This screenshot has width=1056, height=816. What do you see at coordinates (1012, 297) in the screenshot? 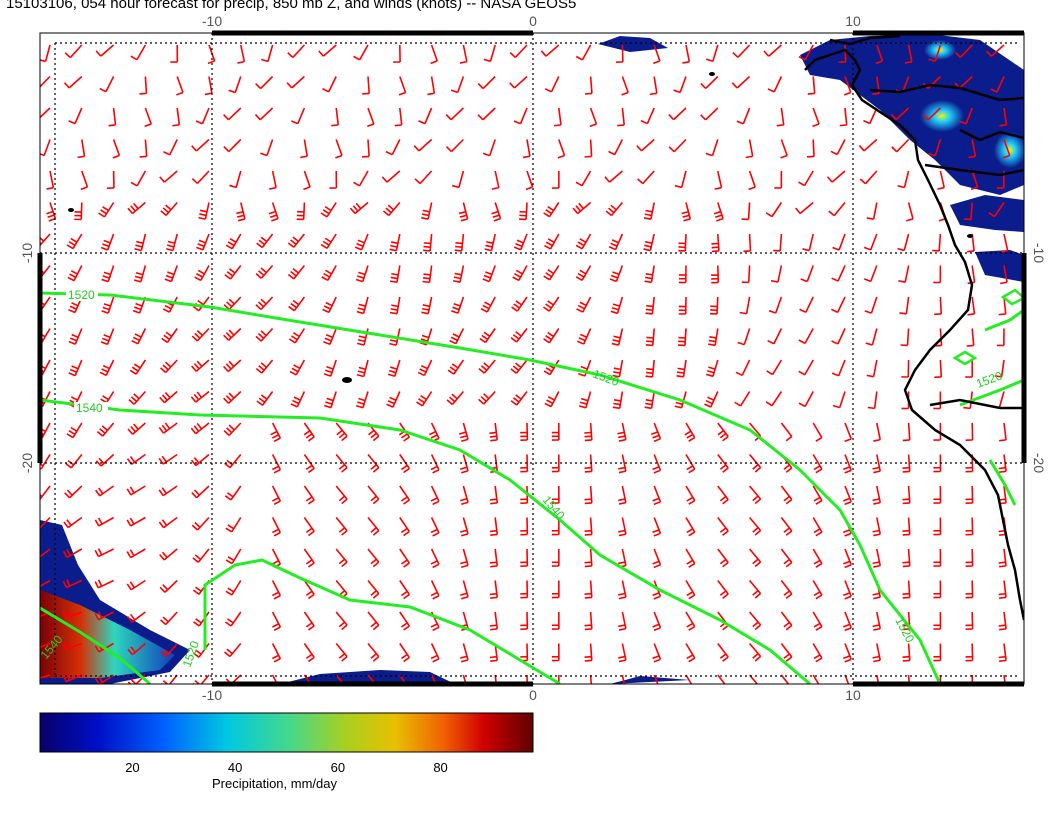
I see `contour-small` at bounding box center [1012, 297].